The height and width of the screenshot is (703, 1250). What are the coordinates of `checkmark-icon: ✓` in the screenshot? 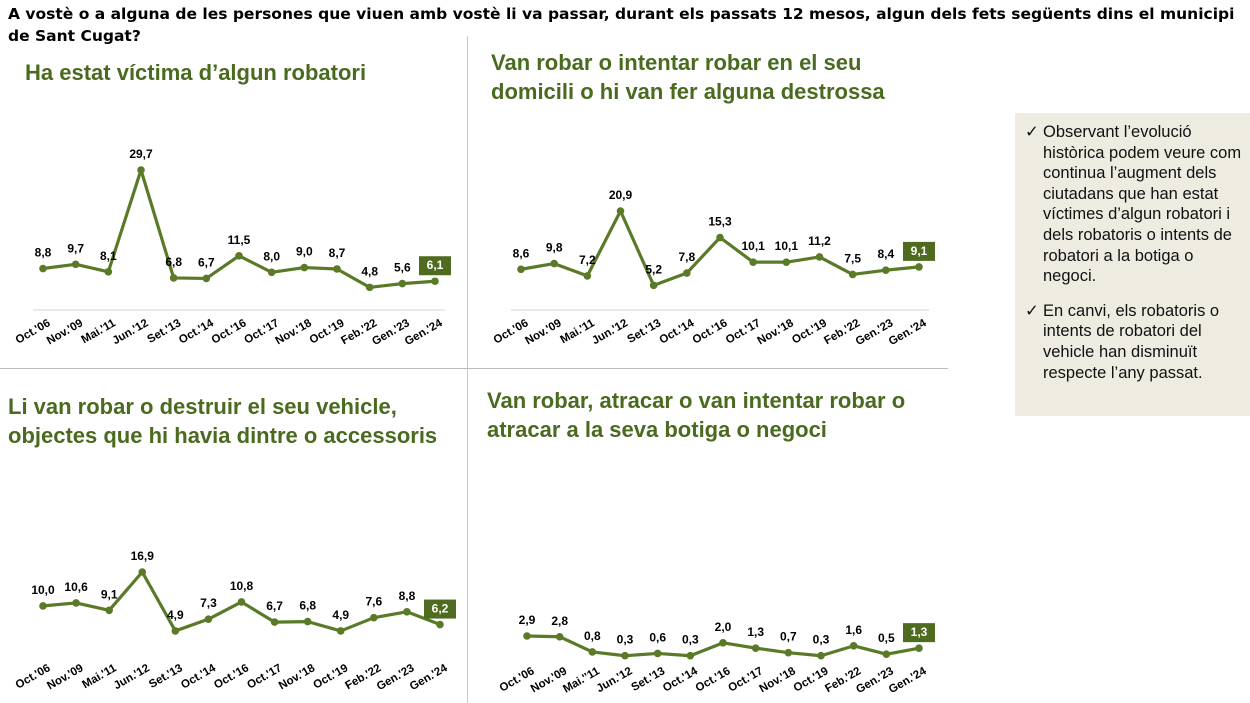 It's located at (1032, 310).